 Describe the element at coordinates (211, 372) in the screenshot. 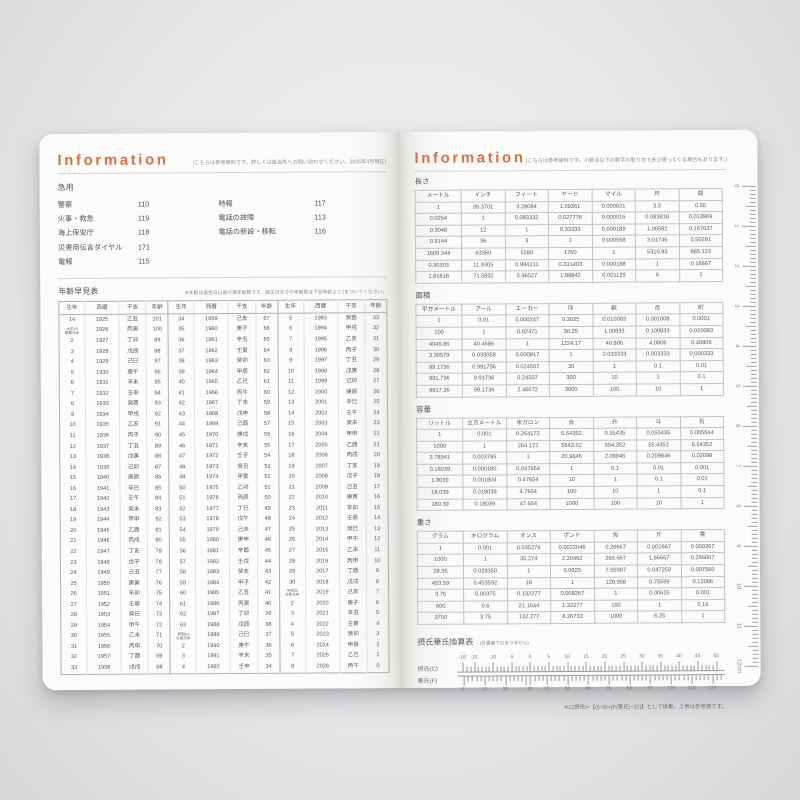

I see `age-cell: 1964` at that location.